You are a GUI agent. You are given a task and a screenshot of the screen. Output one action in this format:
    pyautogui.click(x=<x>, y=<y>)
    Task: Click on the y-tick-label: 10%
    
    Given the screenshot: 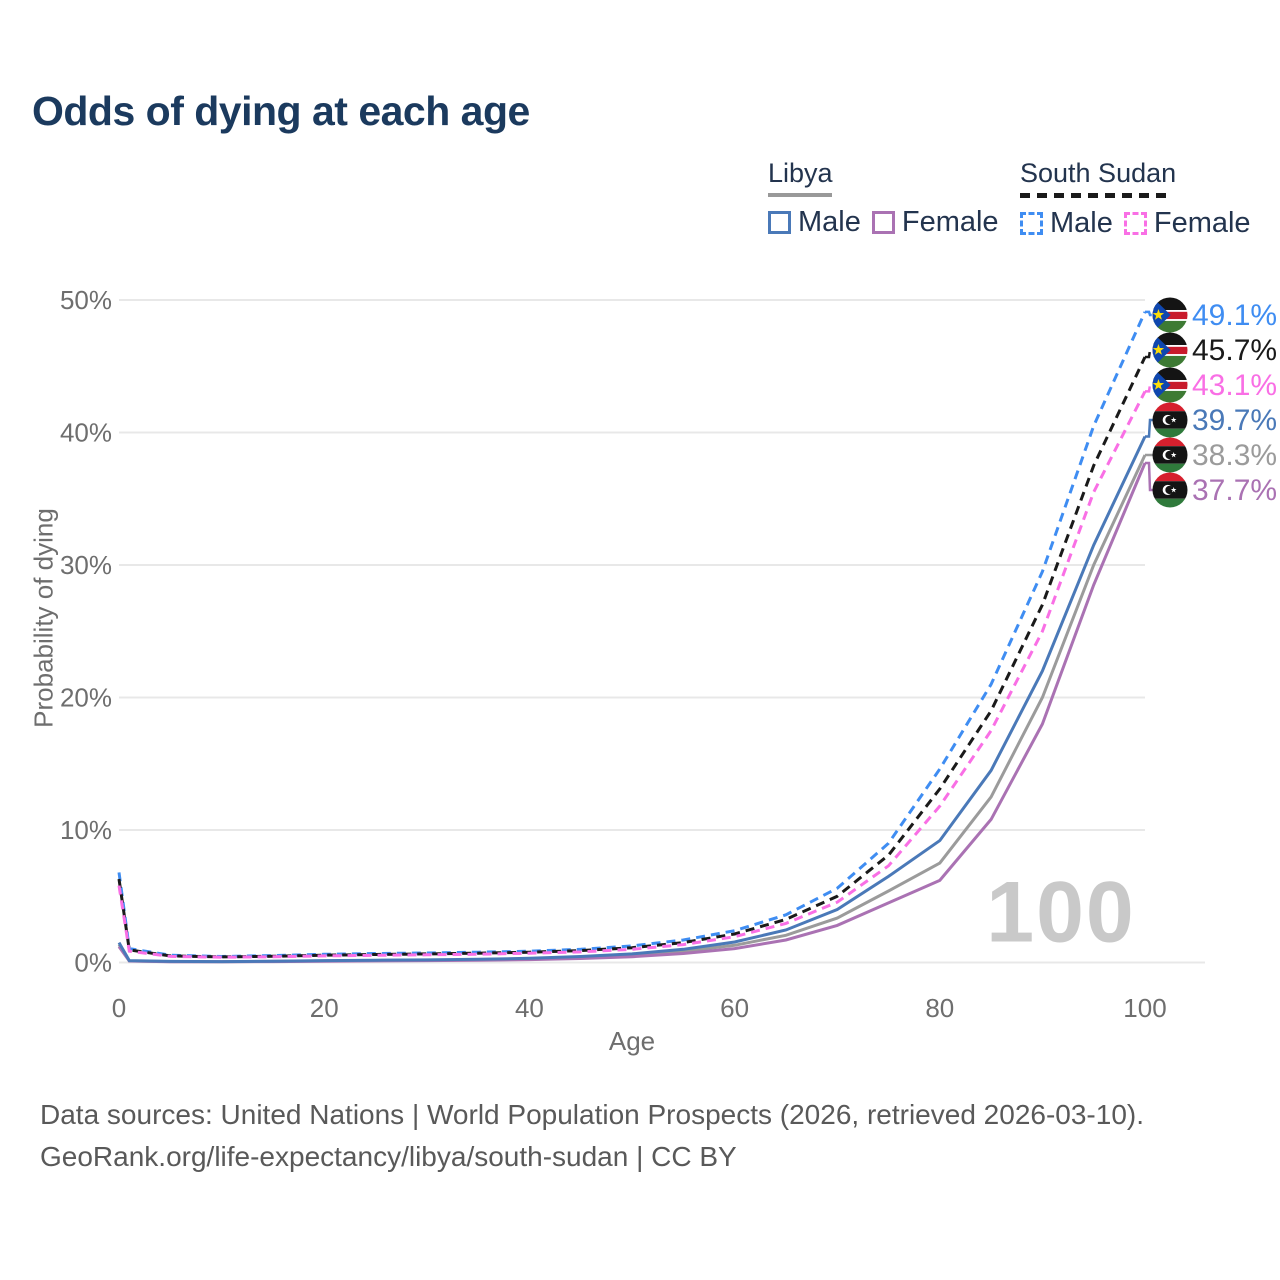 What is the action you would take?
    pyautogui.click(x=86, y=830)
    